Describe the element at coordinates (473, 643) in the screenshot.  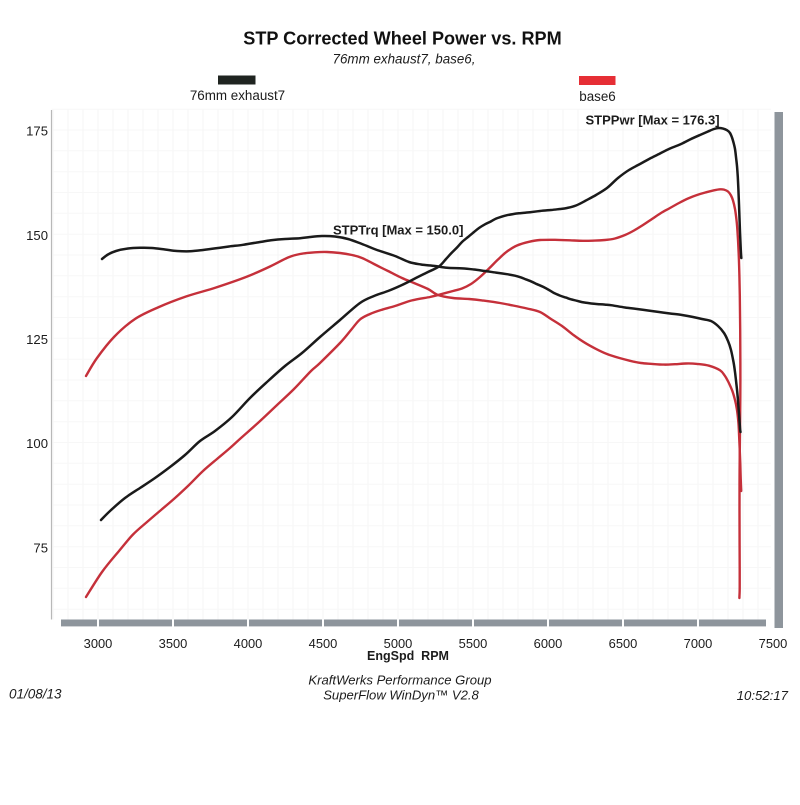
I see `svg-text: 5500` at that location.